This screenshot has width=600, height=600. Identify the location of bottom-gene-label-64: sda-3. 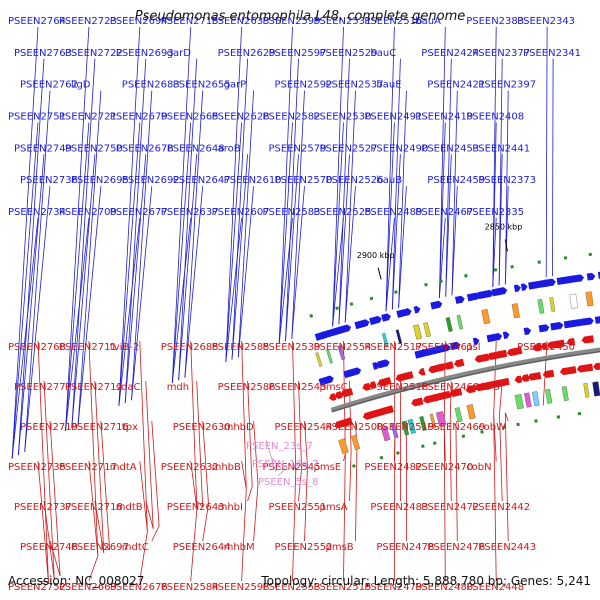
(486, 387).